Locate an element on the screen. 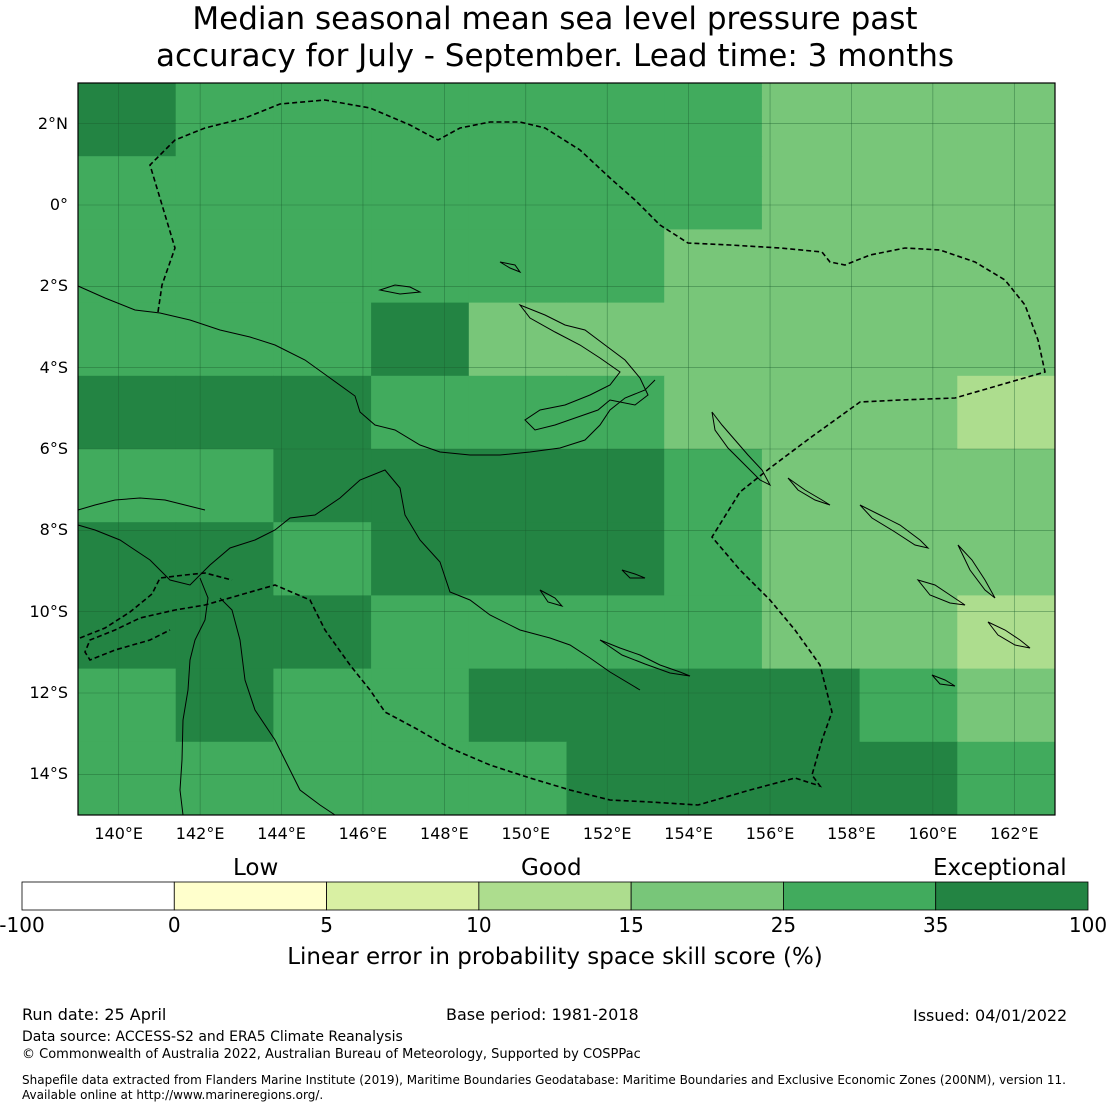 This screenshot has height=1110, width=1110. colorbar-tick-label: 5 is located at coordinates (326, 925).